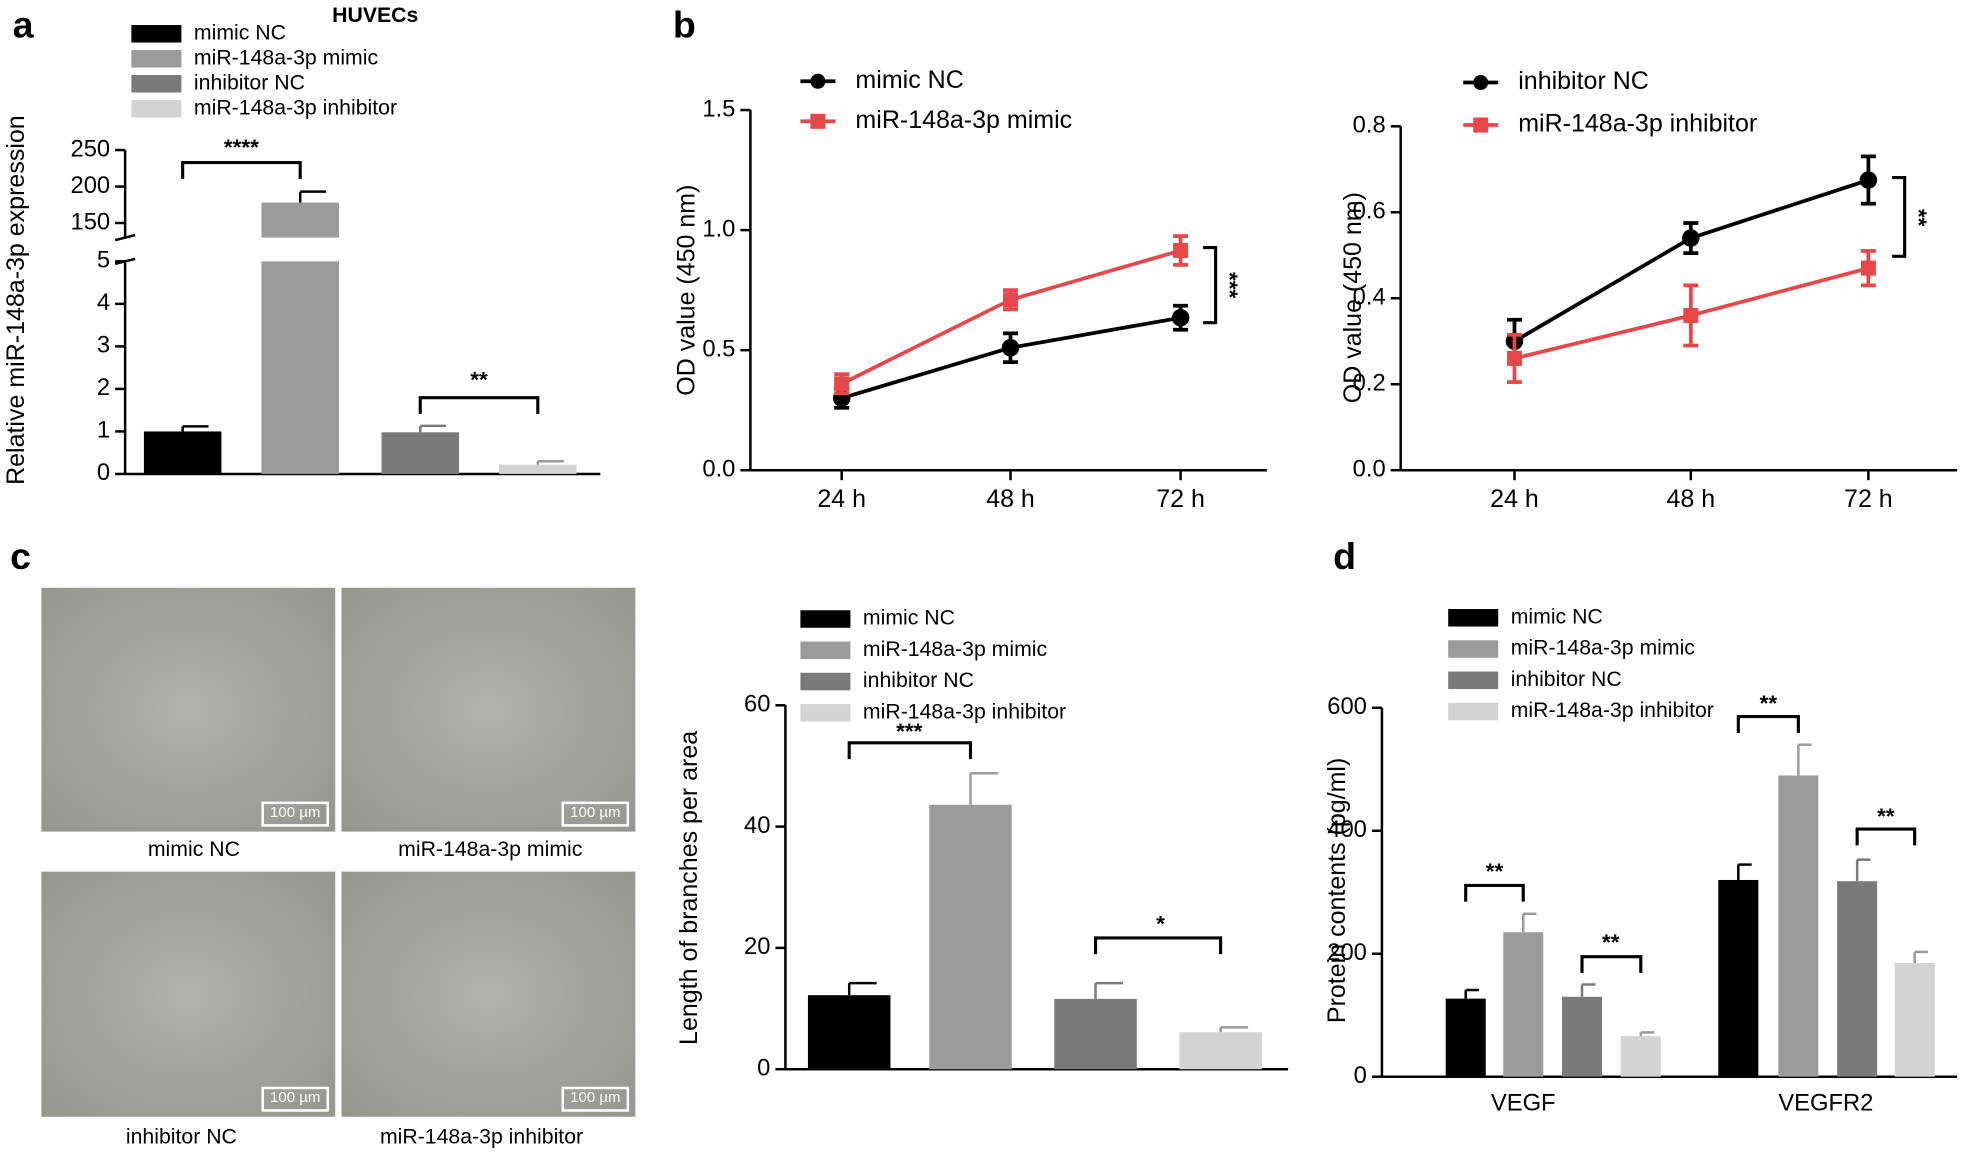 The height and width of the screenshot is (1153, 1961). What do you see at coordinates (1825, 1103) in the screenshot?
I see `x-tick-label: VEGFR2` at bounding box center [1825, 1103].